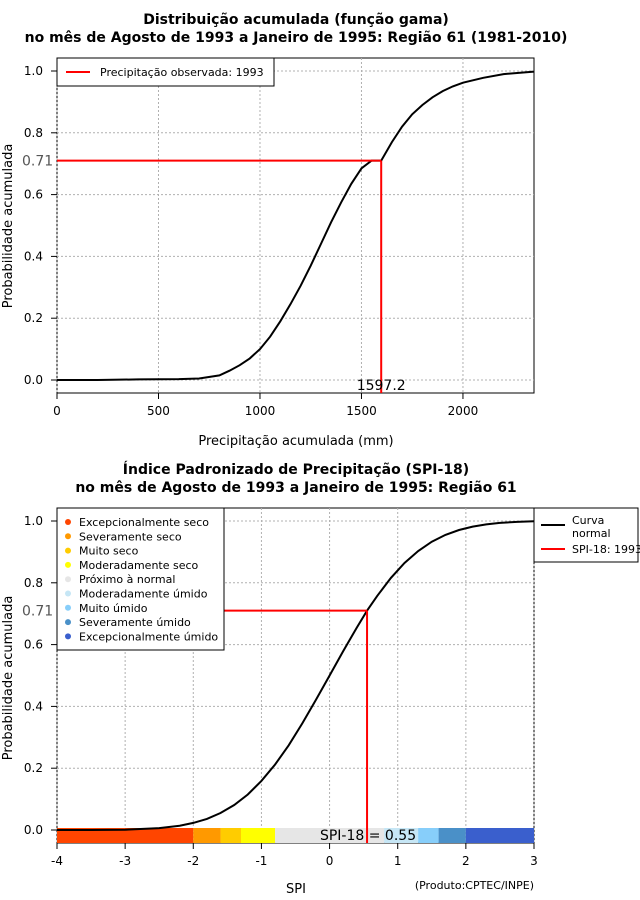  I want to click on chart2-category-bands, so click(295, 835).